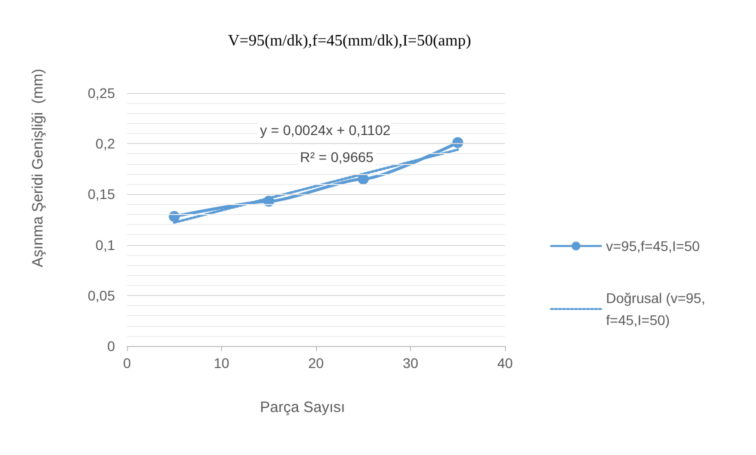  Describe the element at coordinates (505, 363) in the screenshot. I see `x-tick-label: 40` at that location.